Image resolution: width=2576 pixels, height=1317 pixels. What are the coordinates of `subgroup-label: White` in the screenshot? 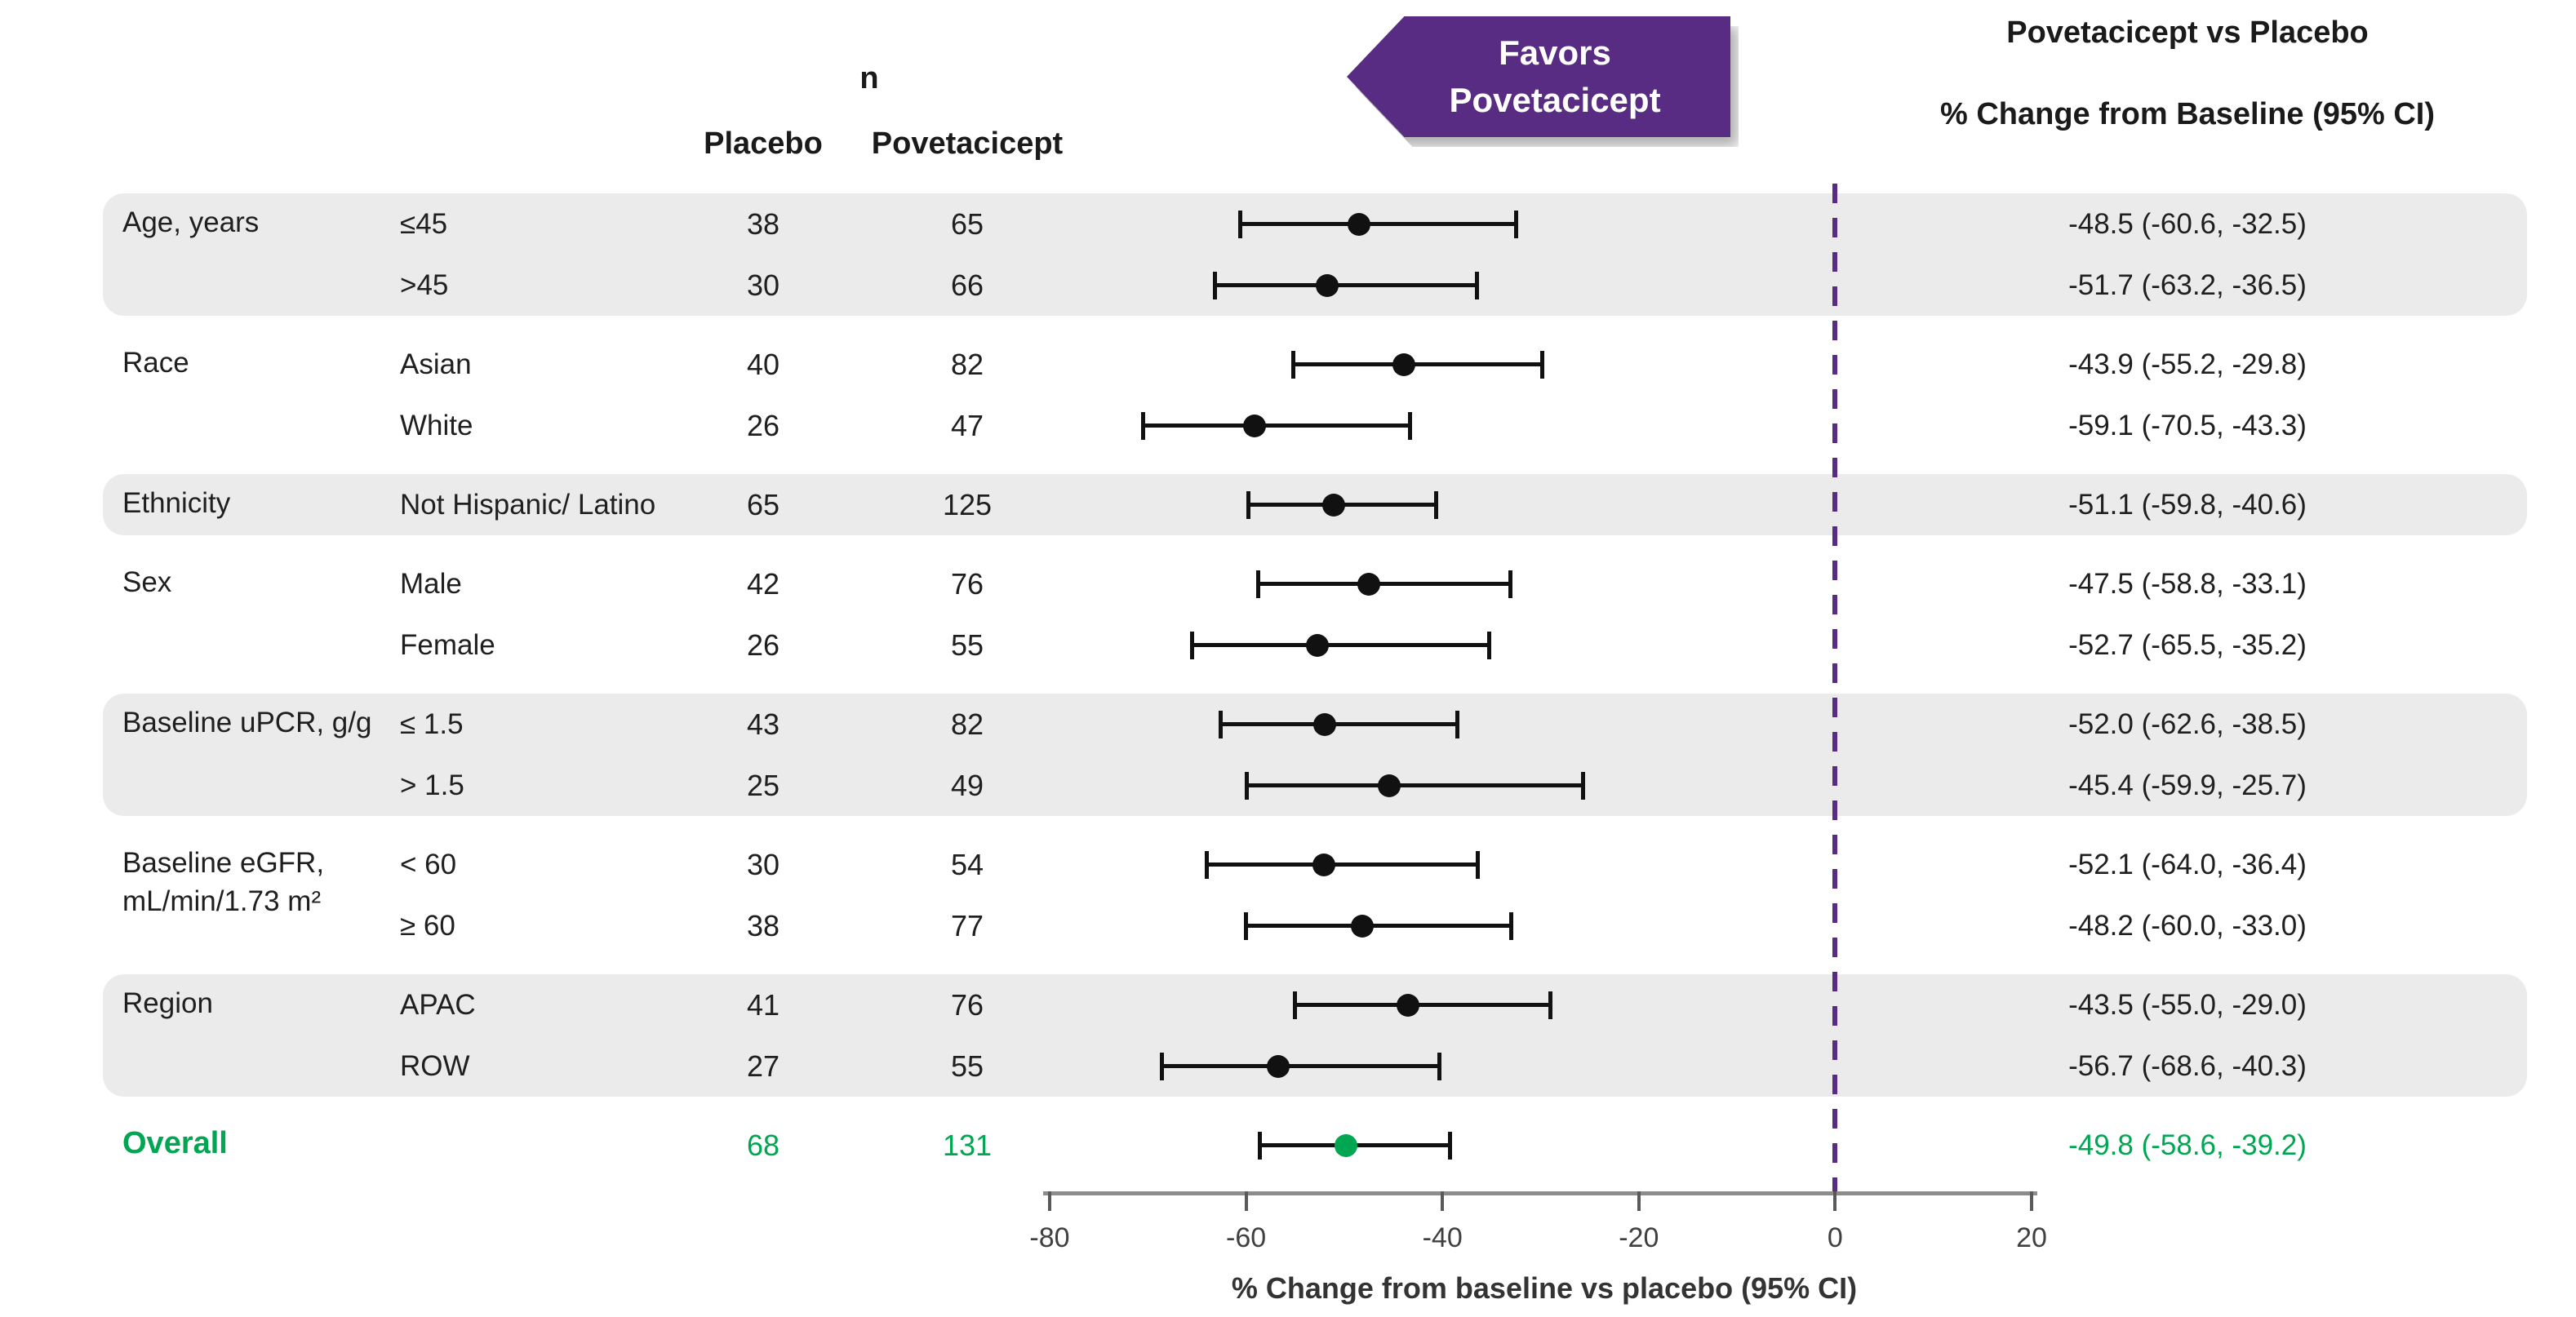 It's located at (436, 425).